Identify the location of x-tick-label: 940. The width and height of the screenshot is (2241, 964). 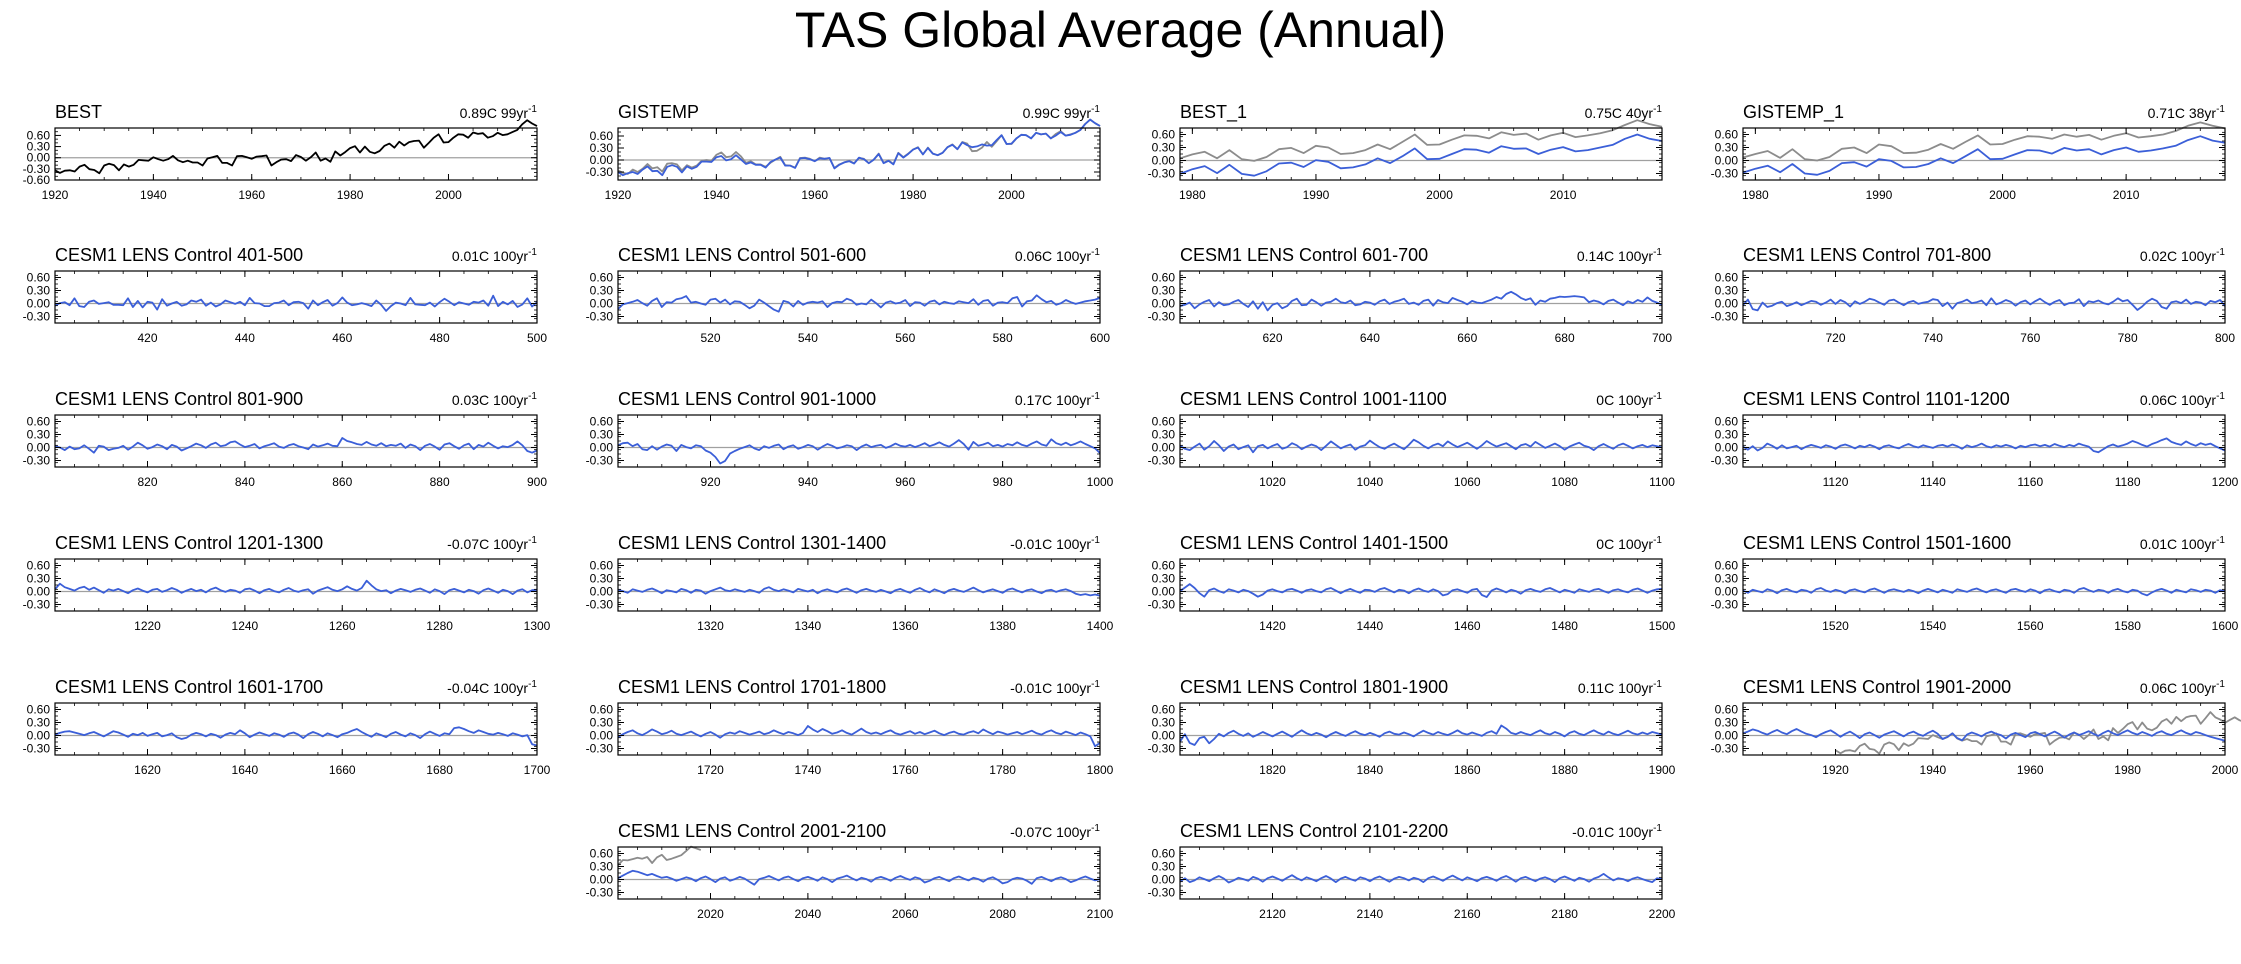
(808, 482).